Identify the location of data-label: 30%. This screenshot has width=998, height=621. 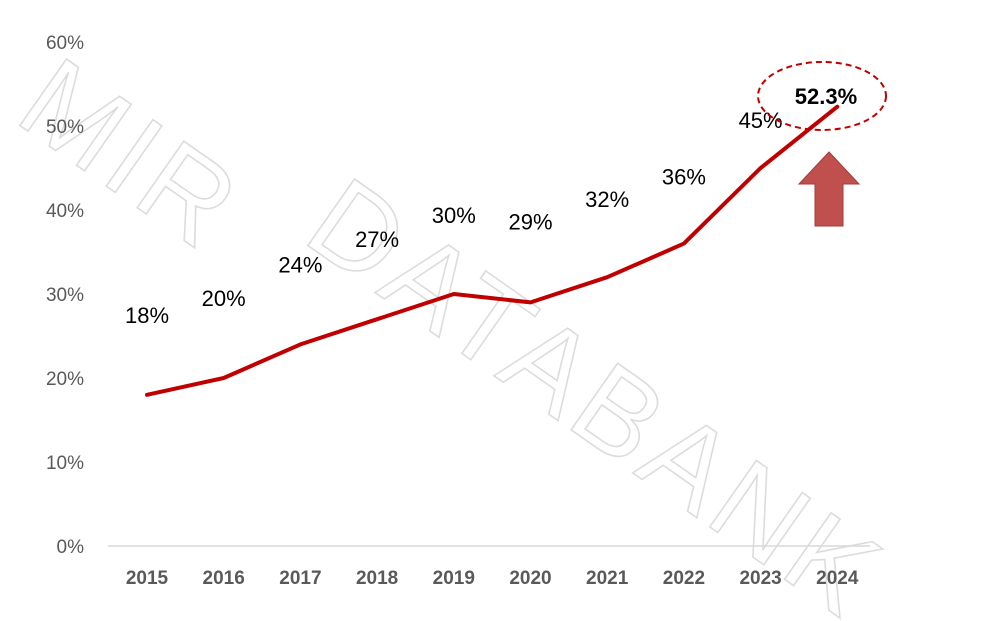
(454, 215).